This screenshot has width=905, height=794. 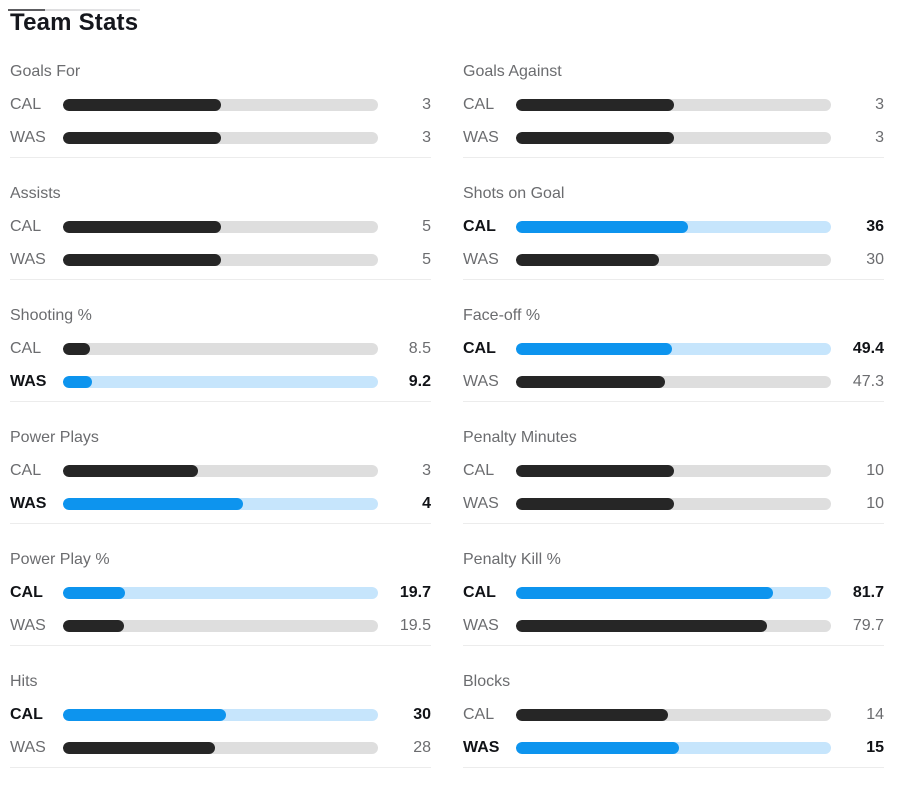 I want to click on stat-title: Power Plays, so click(x=54, y=437).